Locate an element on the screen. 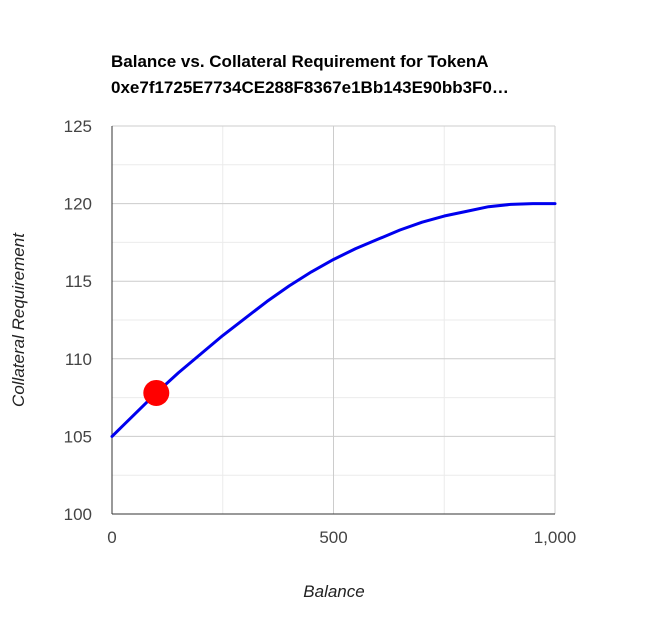  x-tick-label: 0 is located at coordinates (111, 537).